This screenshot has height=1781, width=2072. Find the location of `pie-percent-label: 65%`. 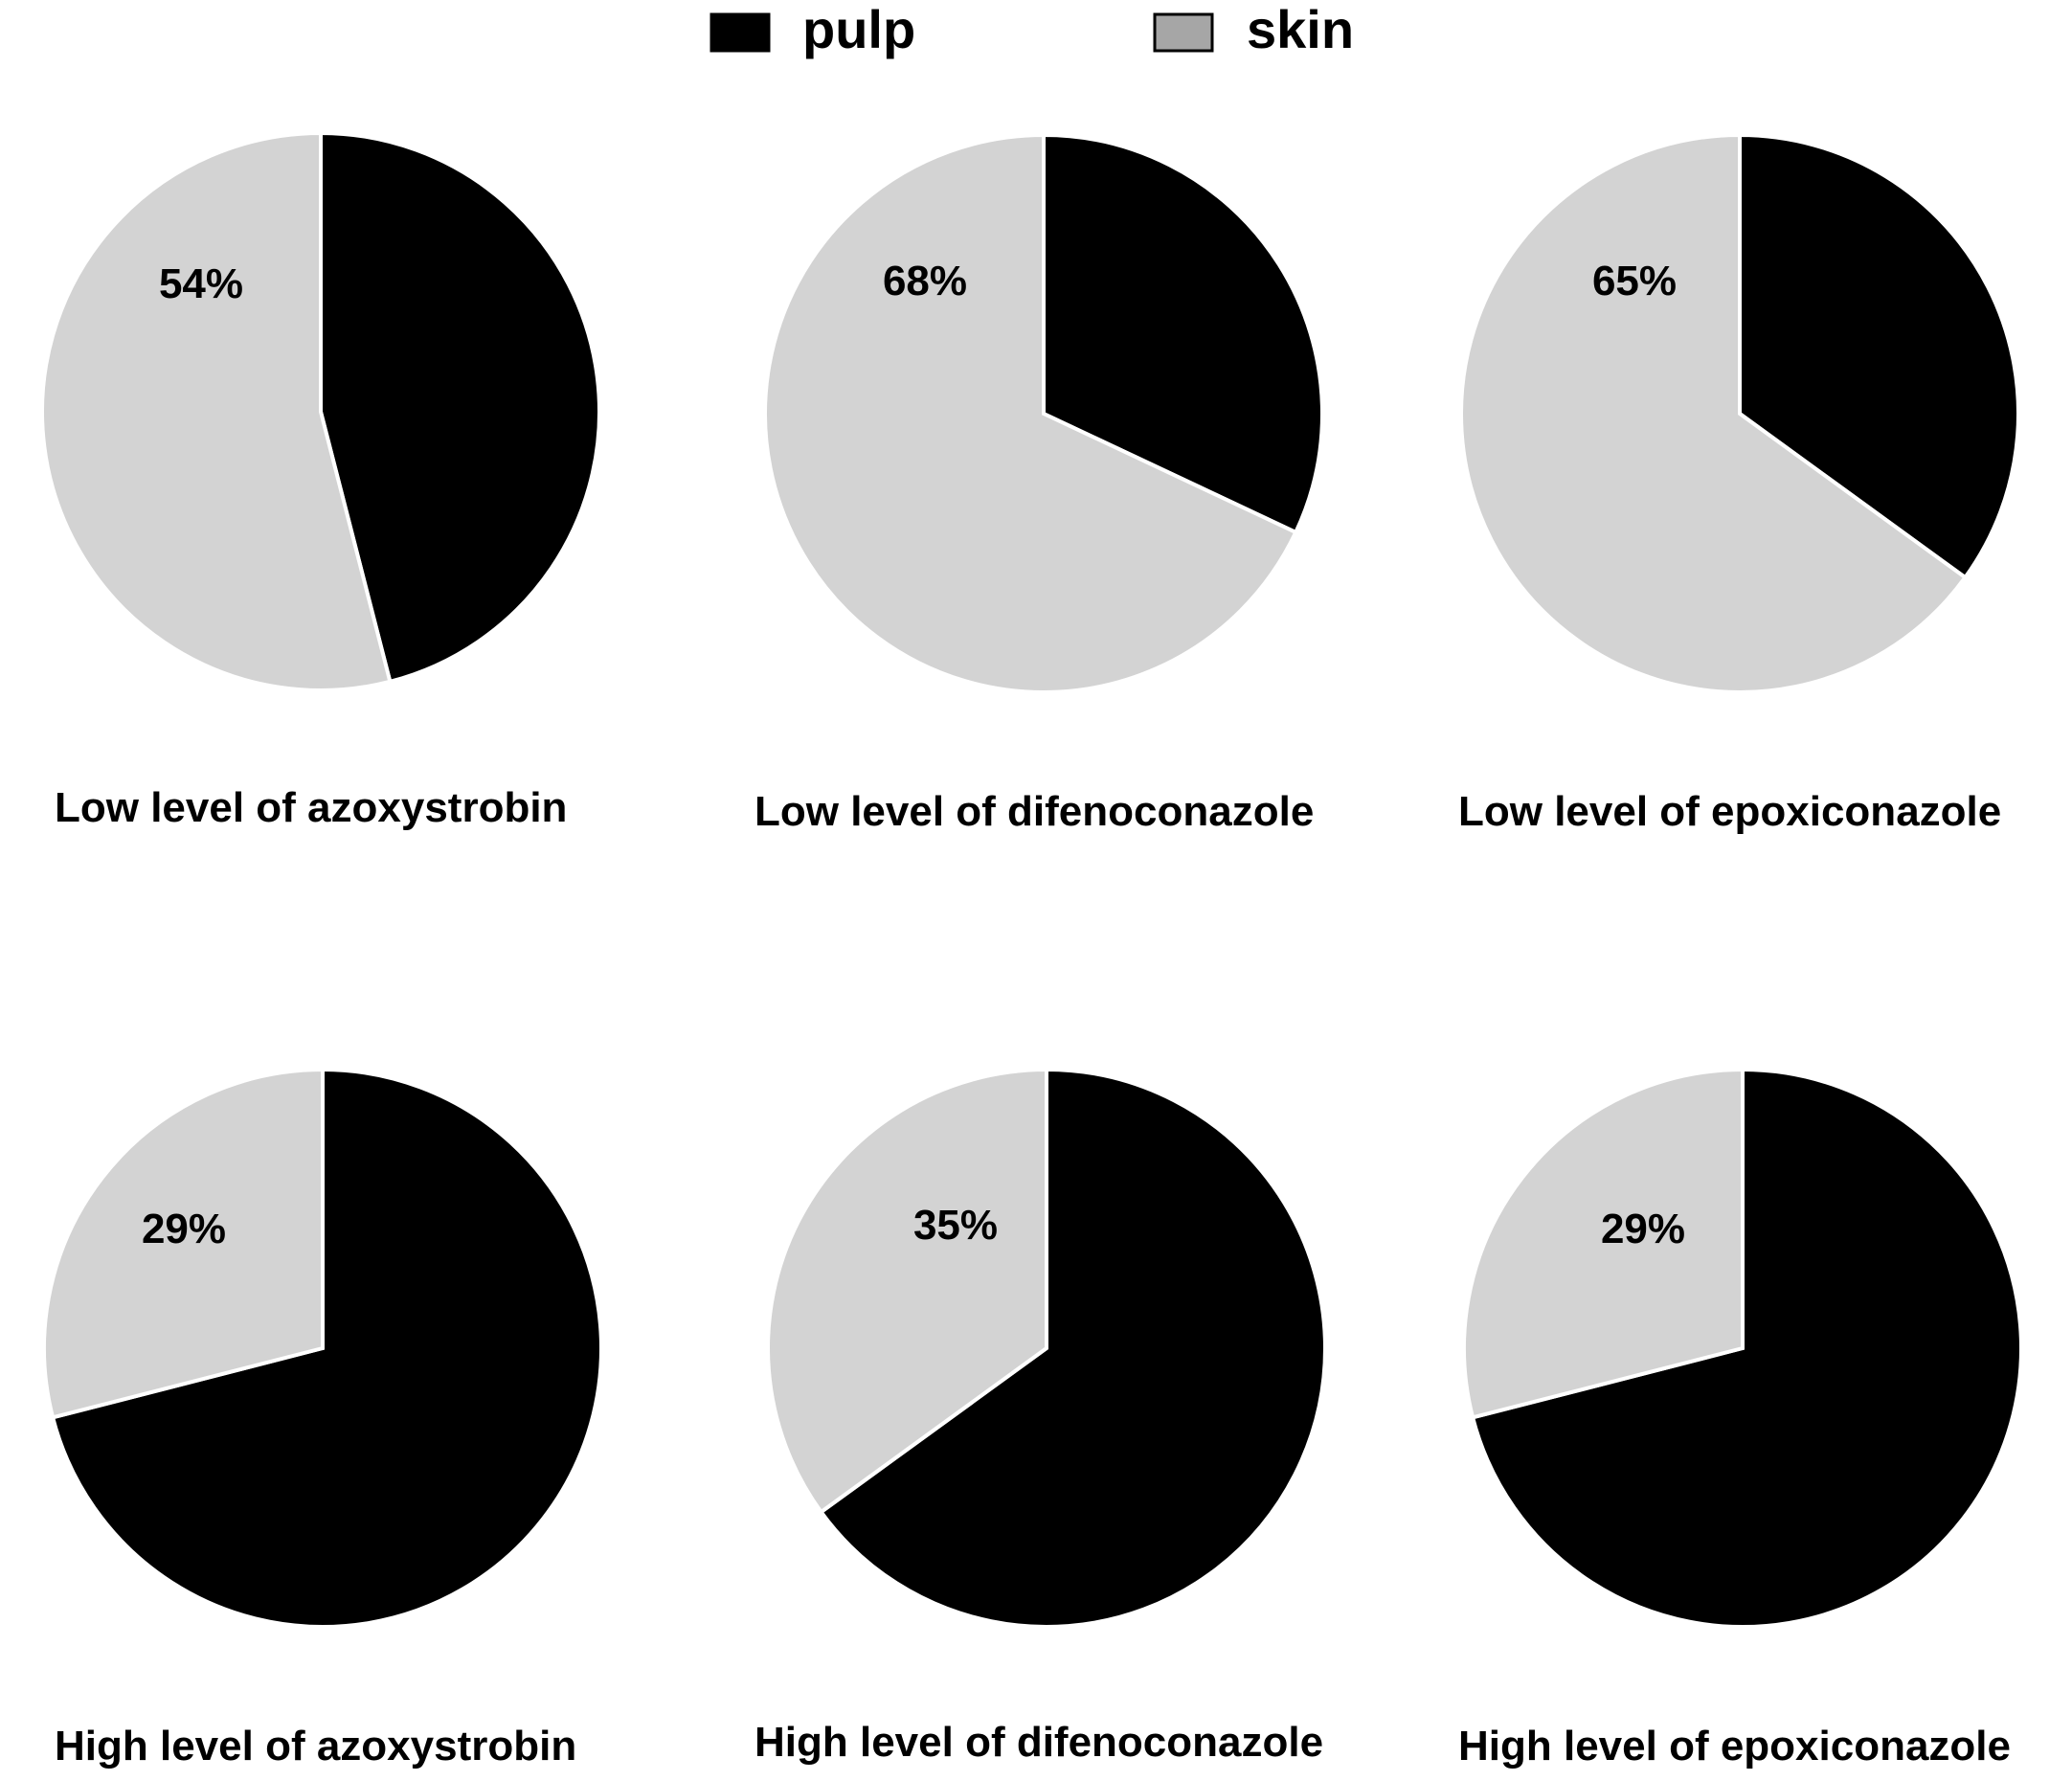

pie-percent-label: 65% is located at coordinates (1634, 281).